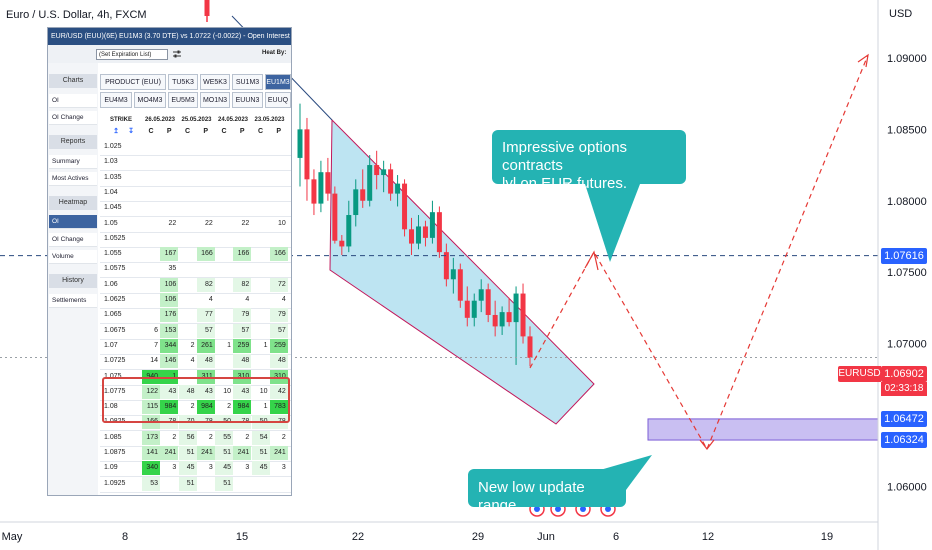 The image size is (932, 550). What do you see at coordinates (12, 537) in the screenshot?
I see `time-tick-label: May` at bounding box center [12, 537].